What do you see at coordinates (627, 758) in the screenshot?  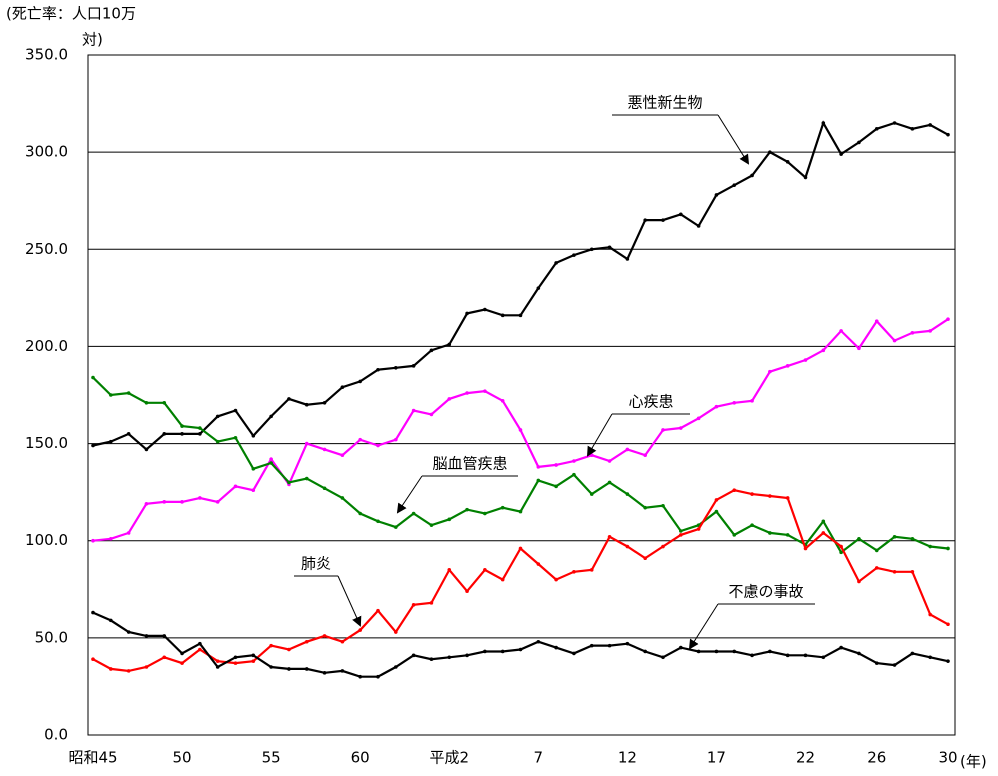 I see `x-tick-label: 12` at bounding box center [627, 758].